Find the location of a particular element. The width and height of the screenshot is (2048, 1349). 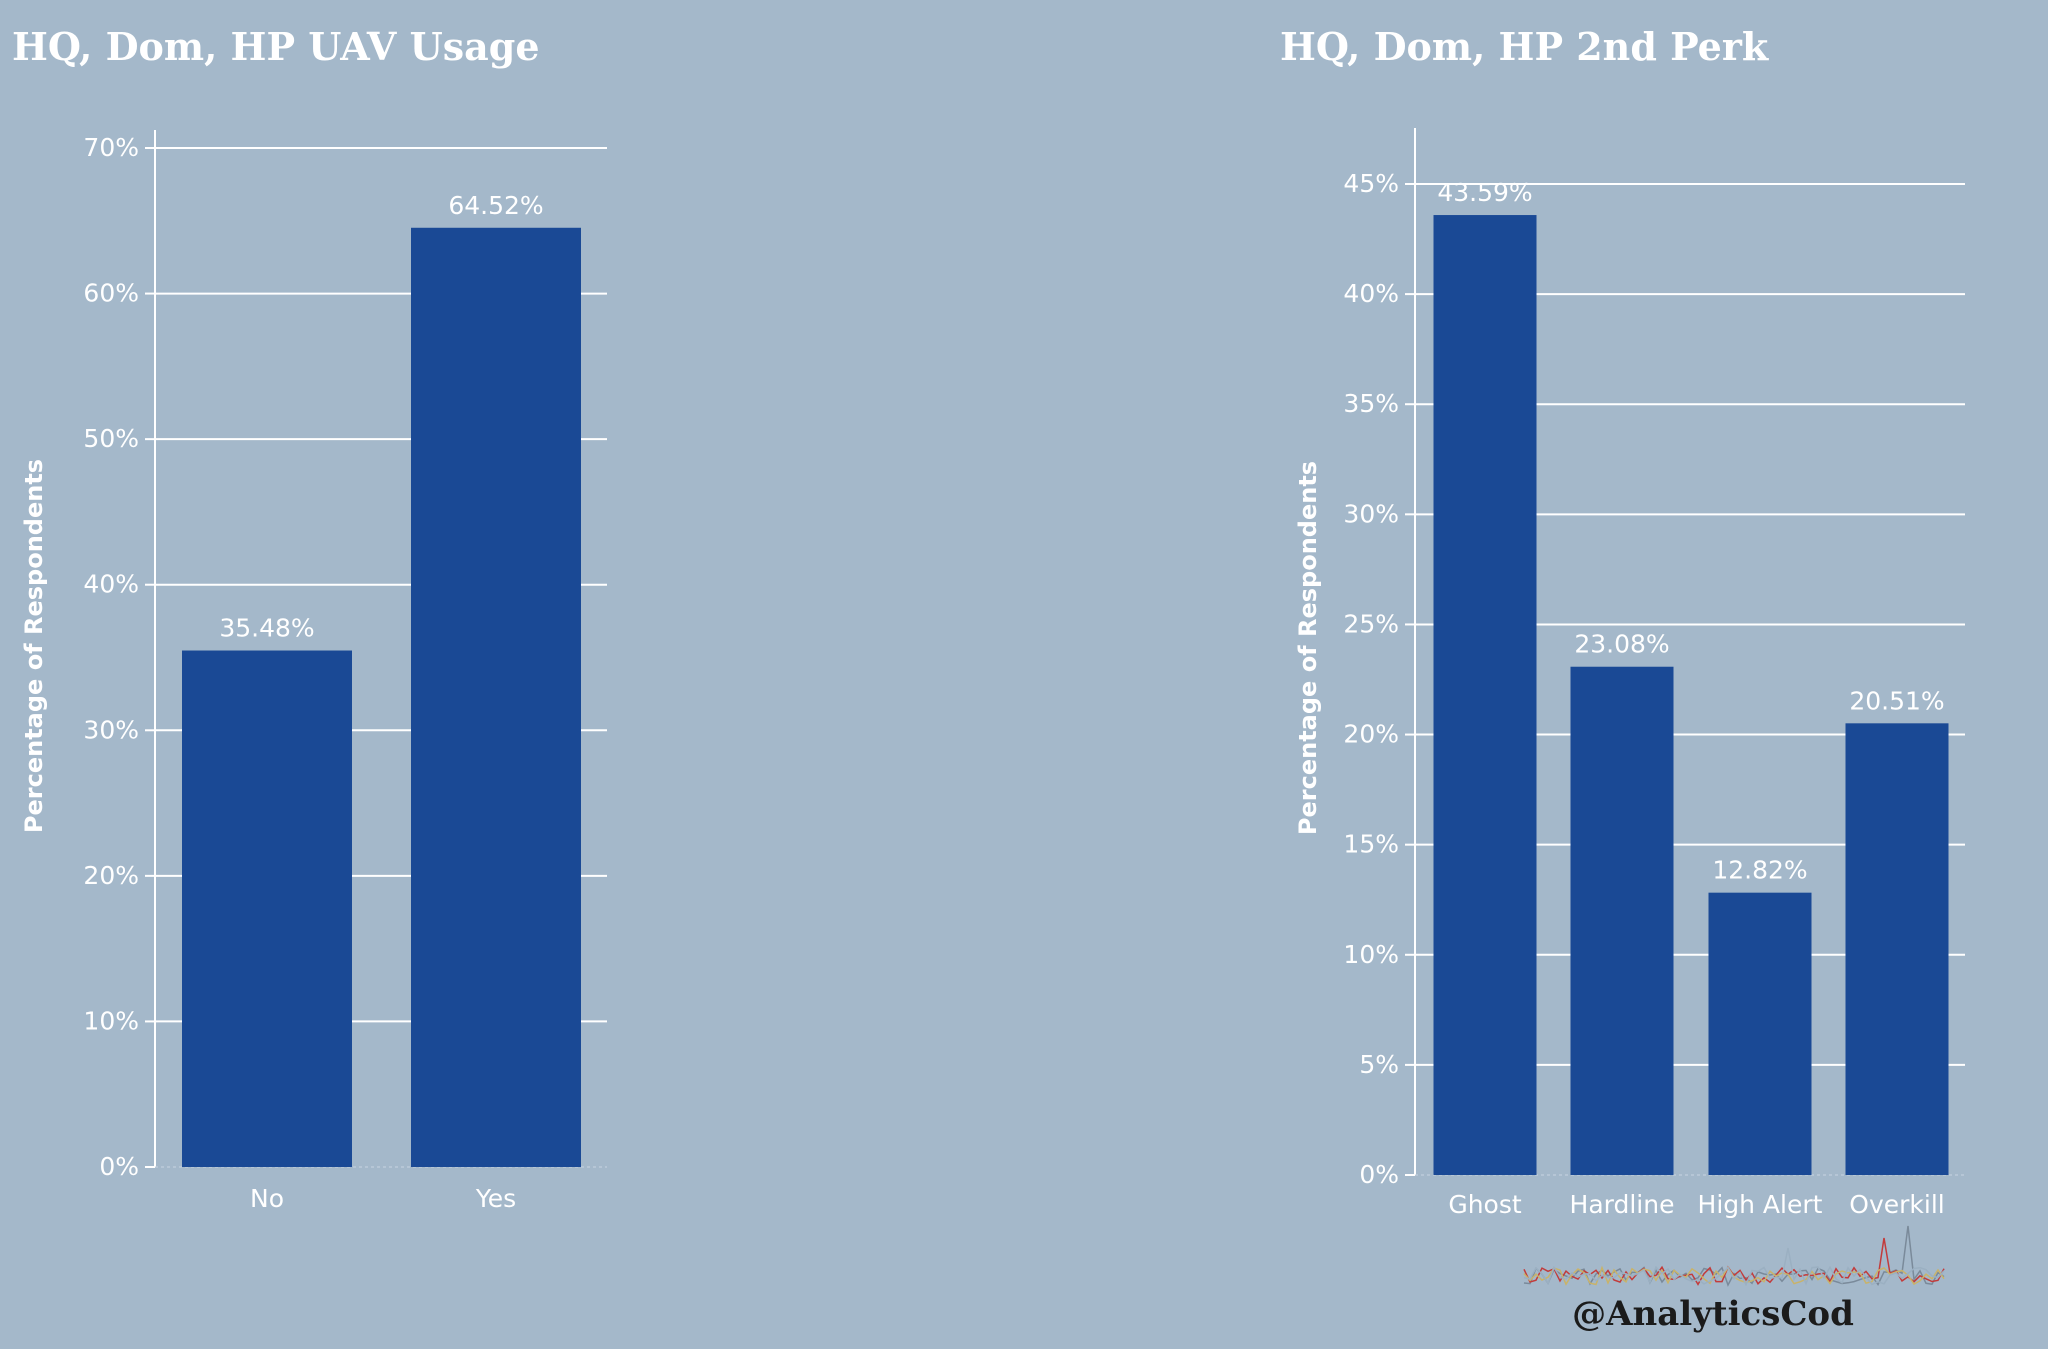

watermark-sparkline-logo is located at coordinates (1734, 1256).